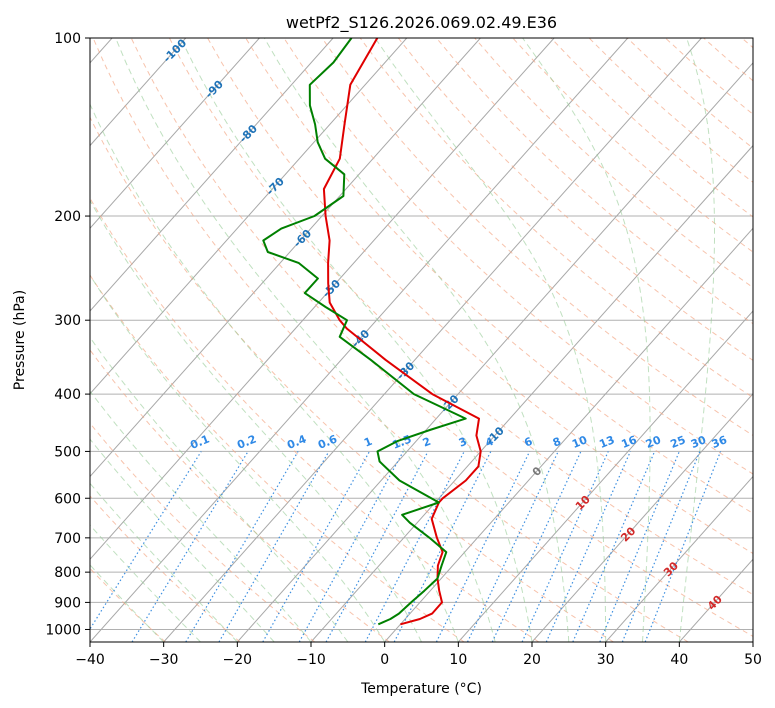 Image resolution: width=775 pixels, height=708 pixels. What do you see at coordinates (67, 217) in the screenshot?
I see `y-tick-label: 200` at bounding box center [67, 217].